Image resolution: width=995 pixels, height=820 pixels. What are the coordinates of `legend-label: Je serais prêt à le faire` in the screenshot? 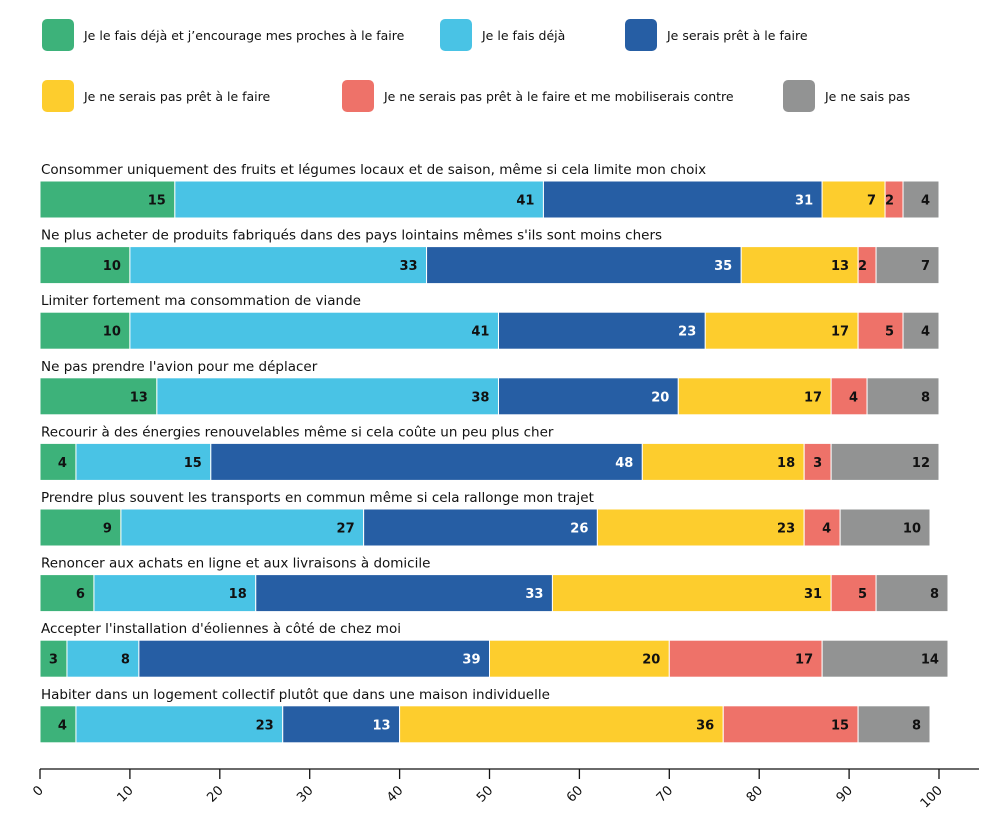 It's located at (737, 35).